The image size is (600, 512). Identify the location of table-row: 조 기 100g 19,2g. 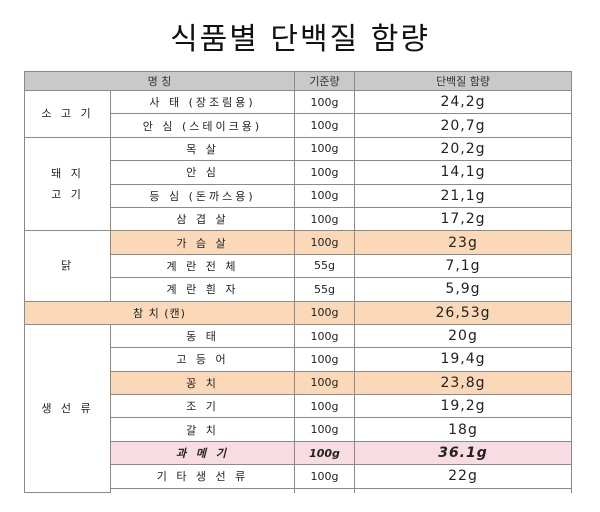
(298, 406).